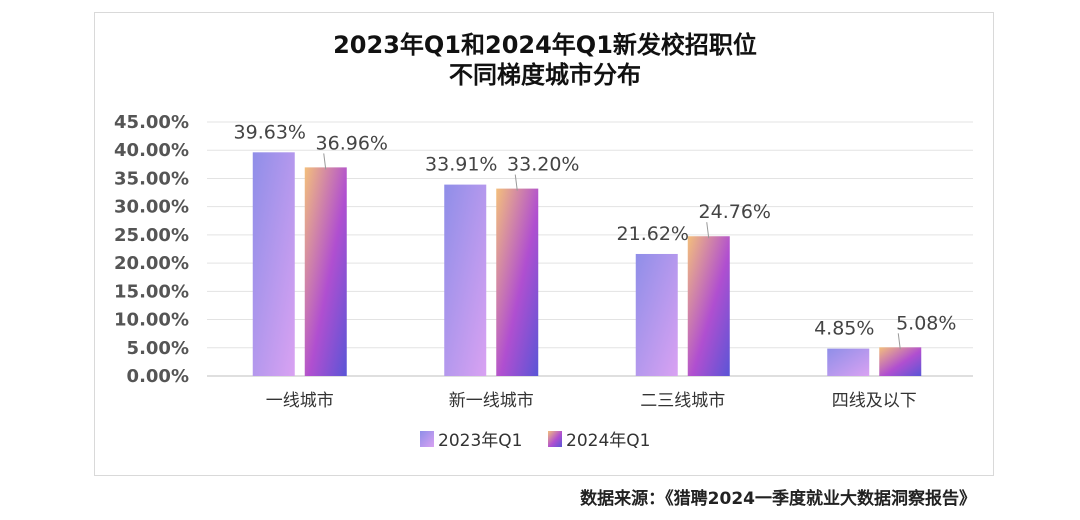  What do you see at coordinates (158, 376) in the screenshot?
I see `y-tick-label: 0.00%` at bounding box center [158, 376].